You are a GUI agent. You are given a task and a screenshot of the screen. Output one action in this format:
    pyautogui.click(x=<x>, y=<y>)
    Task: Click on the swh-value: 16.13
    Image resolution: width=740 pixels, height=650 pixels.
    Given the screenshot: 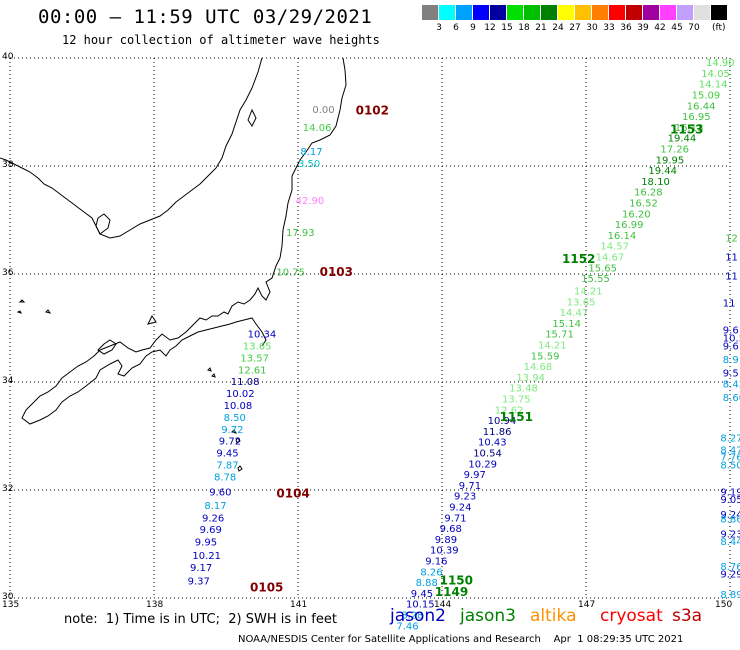 What is the action you would take?
    pyautogui.click(x=689, y=128)
    